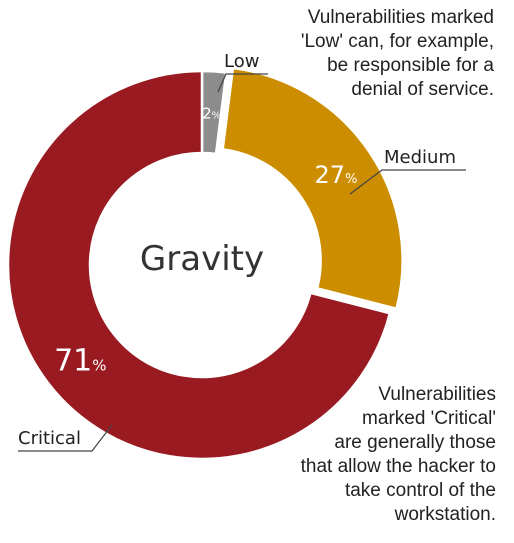 This screenshot has height=543, width=514. What do you see at coordinates (202, 259) in the screenshot?
I see `center-label: Gravity` at bounding box center [202, 259].